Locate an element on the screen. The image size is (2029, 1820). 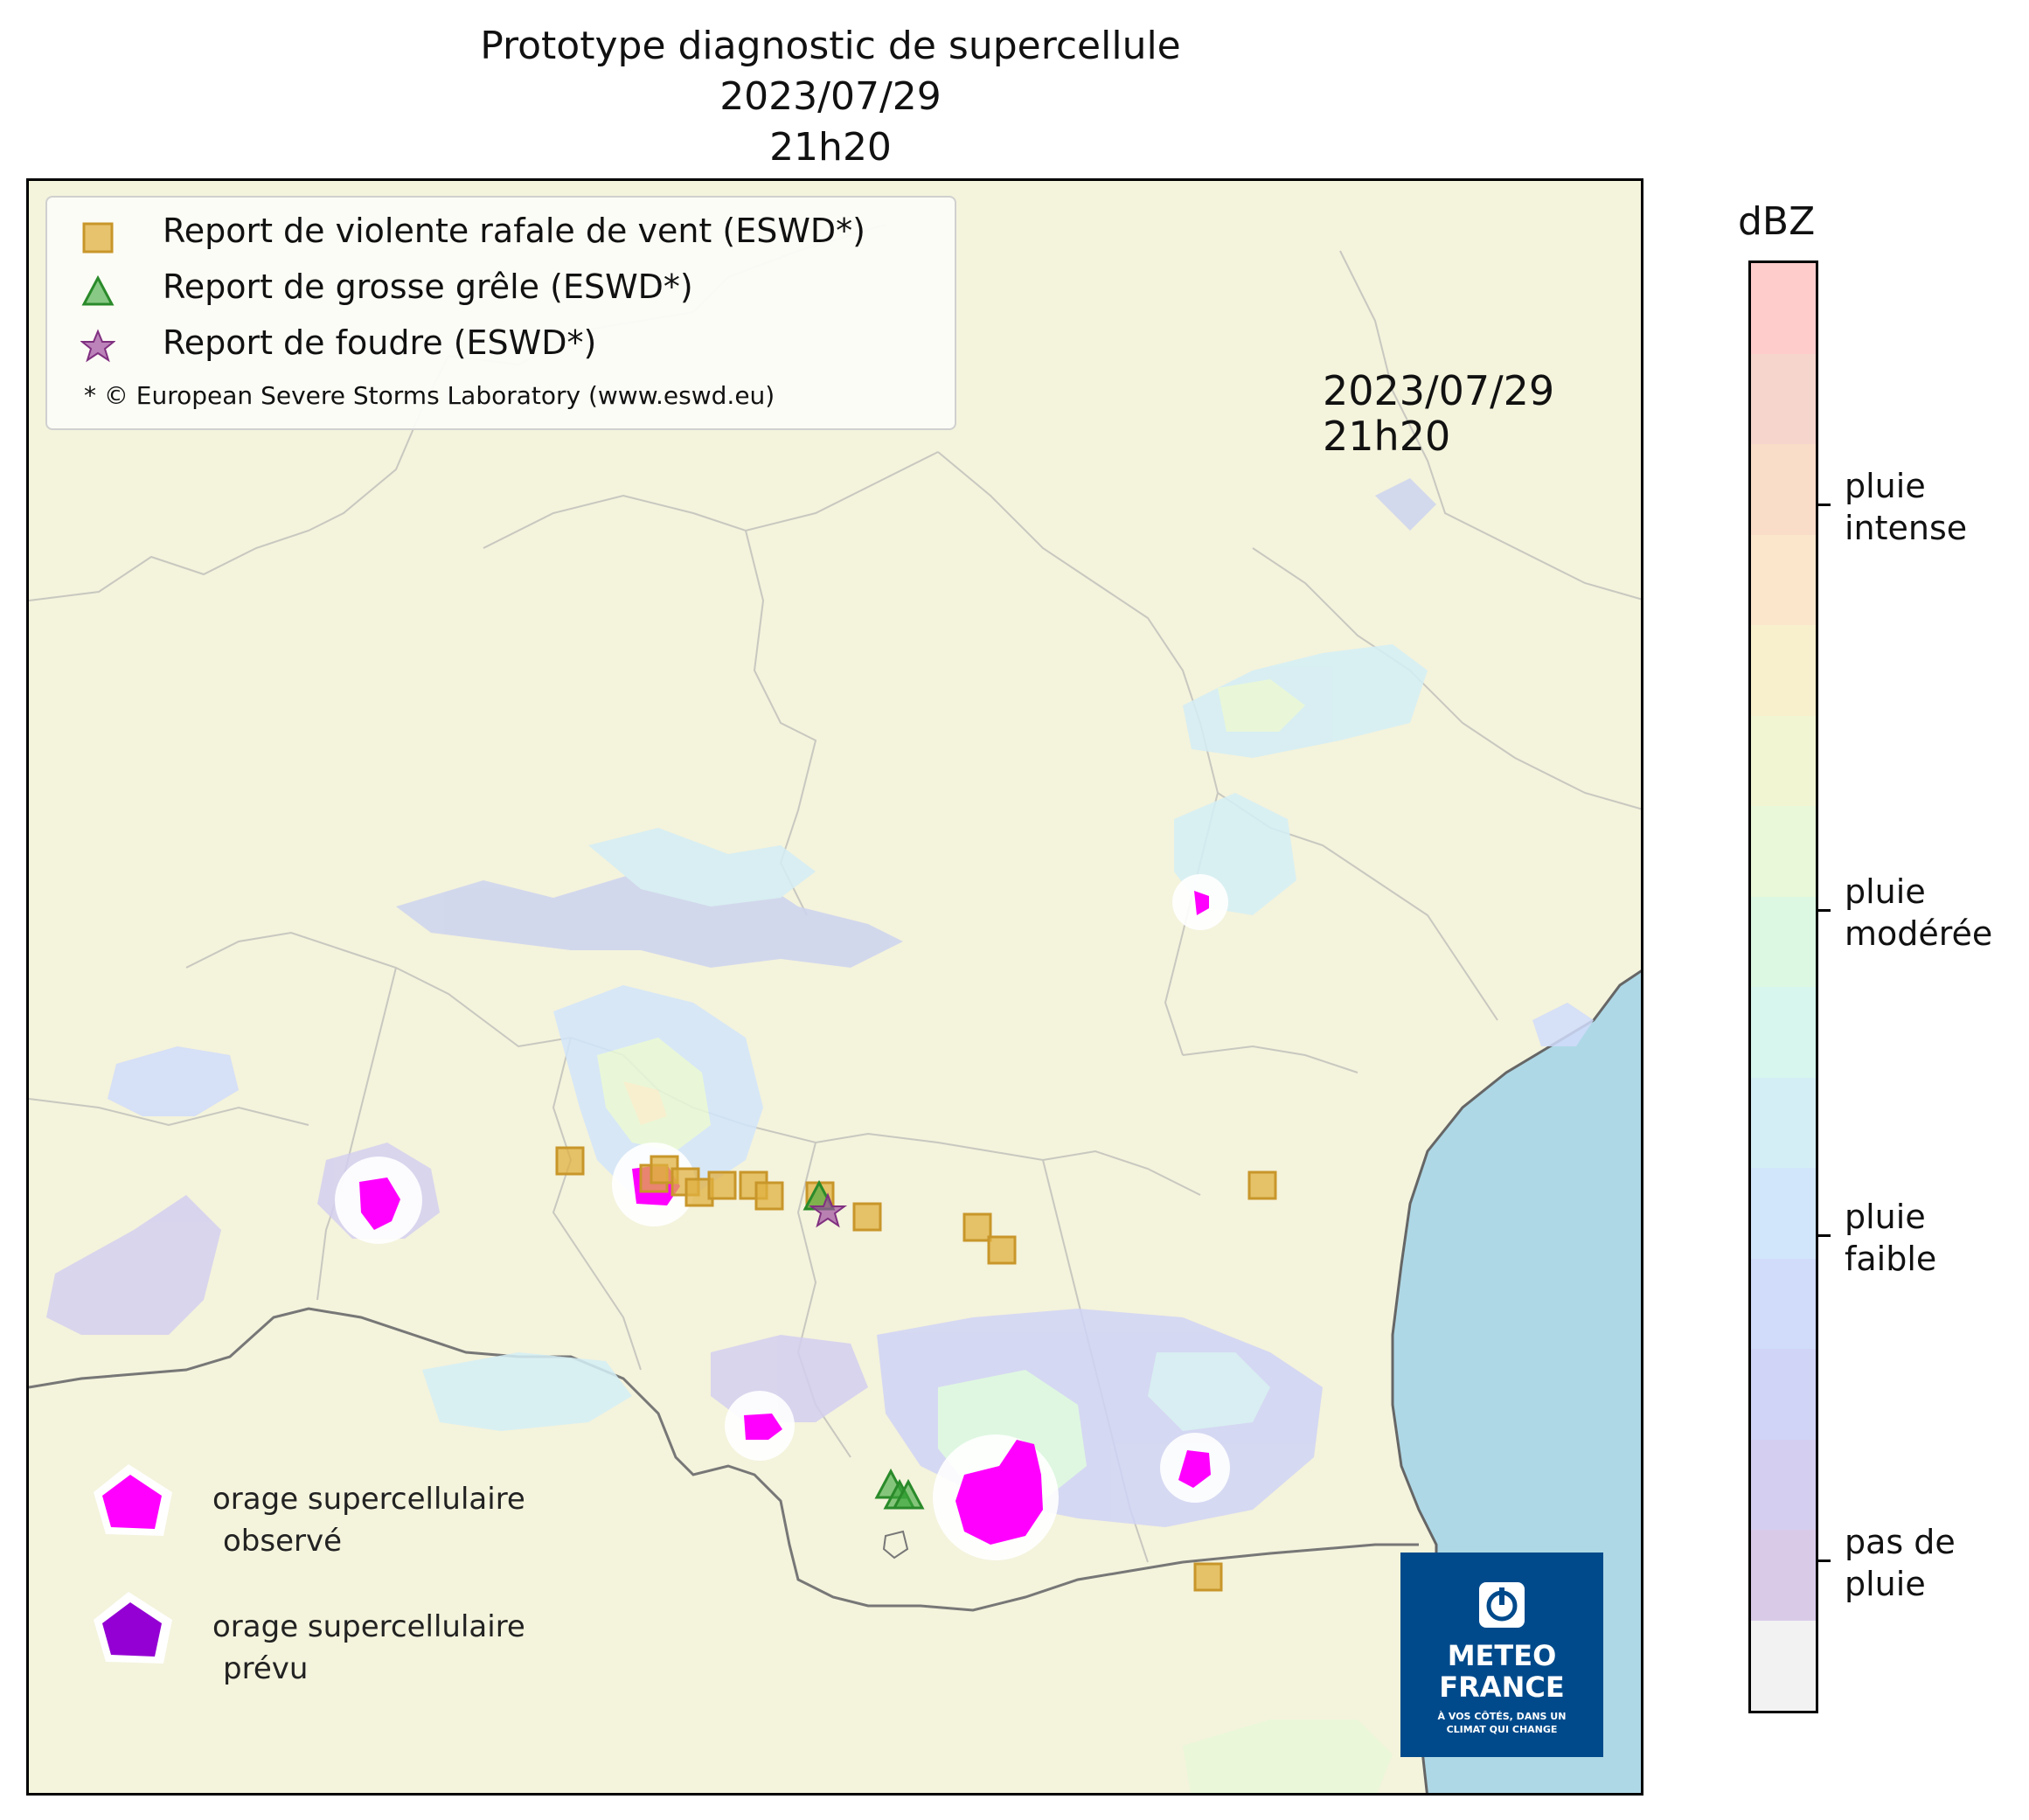
title-line-2: 2023/07/29 is located at coordinates (830, 96).